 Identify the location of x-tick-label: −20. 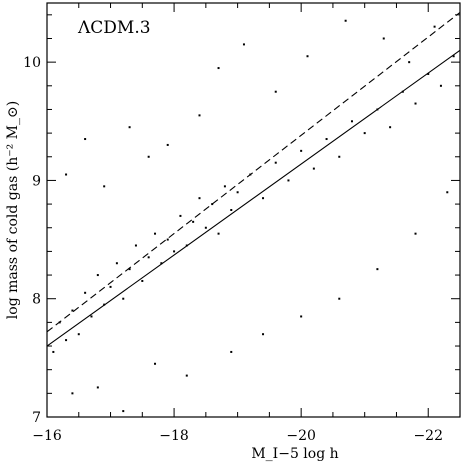
(301, 436).